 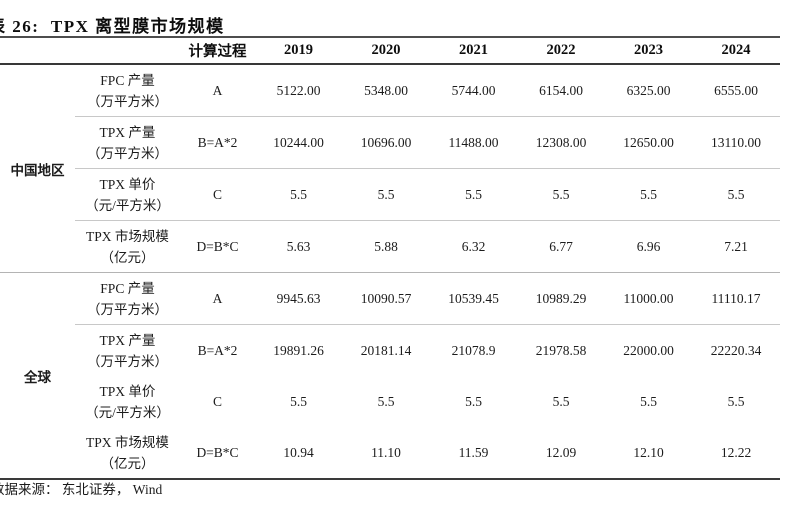 What do you see at coordinates (81, 489) in the screenshot?
I see `data-source-note: 数据来源： 东北证券， Wind` at bounding box center [81, 489].